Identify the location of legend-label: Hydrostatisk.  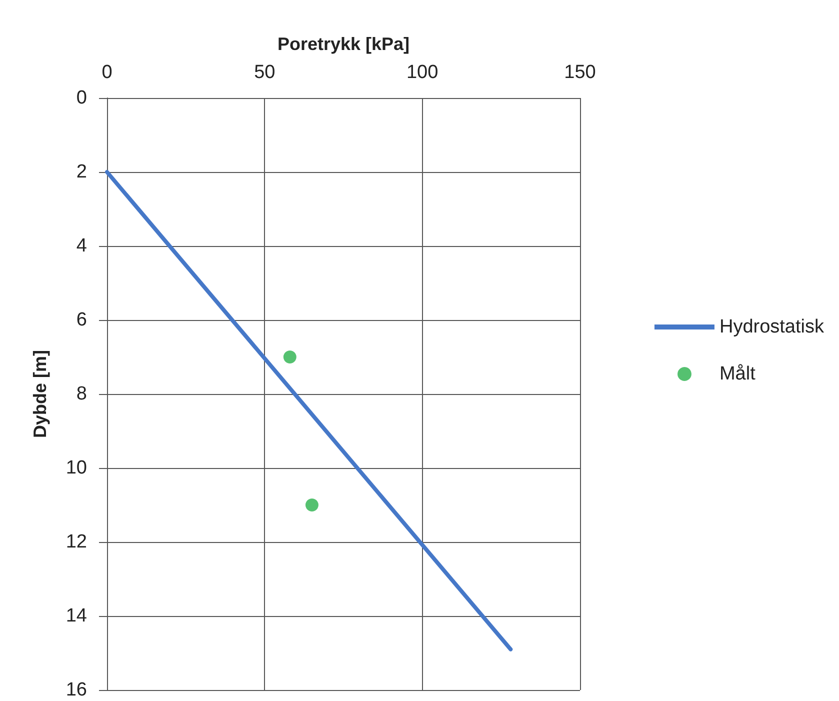
(771, 327).